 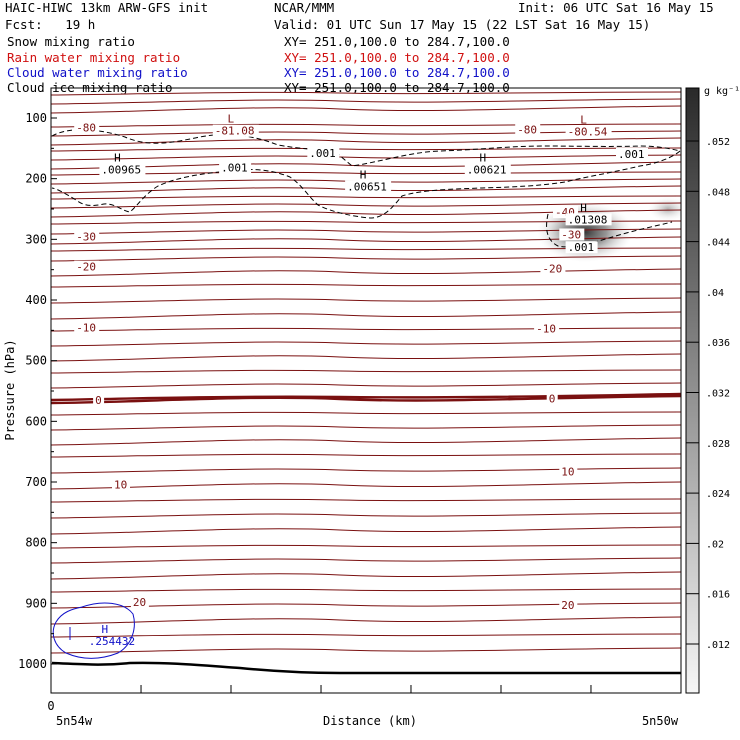 What do you see at coordinates (71, 41) in the screenshot?
I see `snow-field-label: Snow mixing ratio` at bounding box center [71, 41].